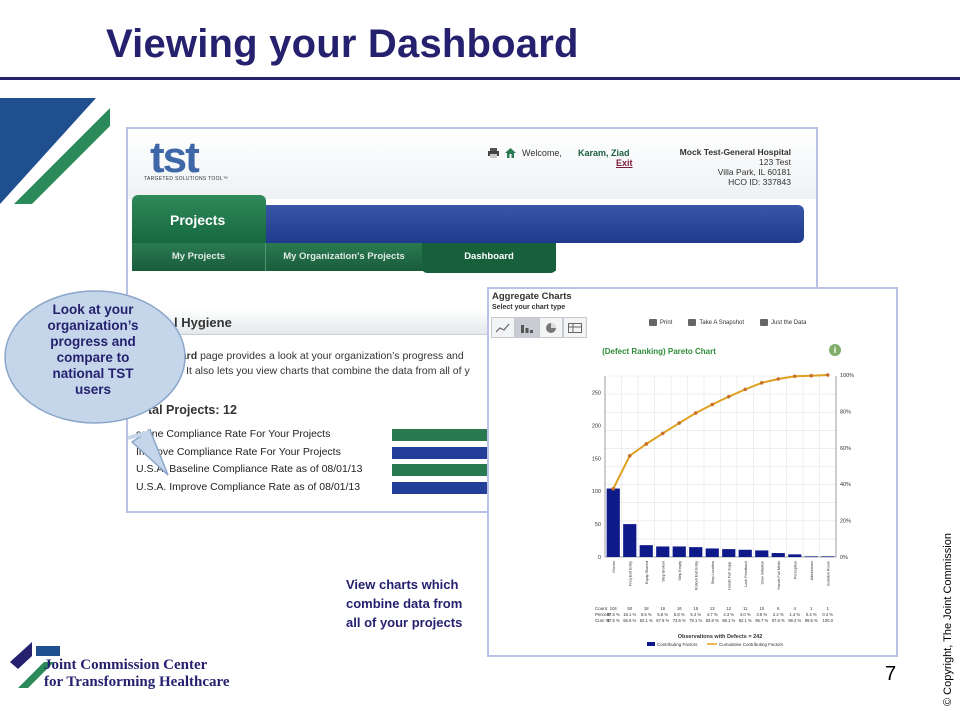 Image resolution: width=960 pixels, height=720 pixels. Describe the element at coordinates (596, 426) in the screenshot. I see `y-tick-label: 200` at that location.